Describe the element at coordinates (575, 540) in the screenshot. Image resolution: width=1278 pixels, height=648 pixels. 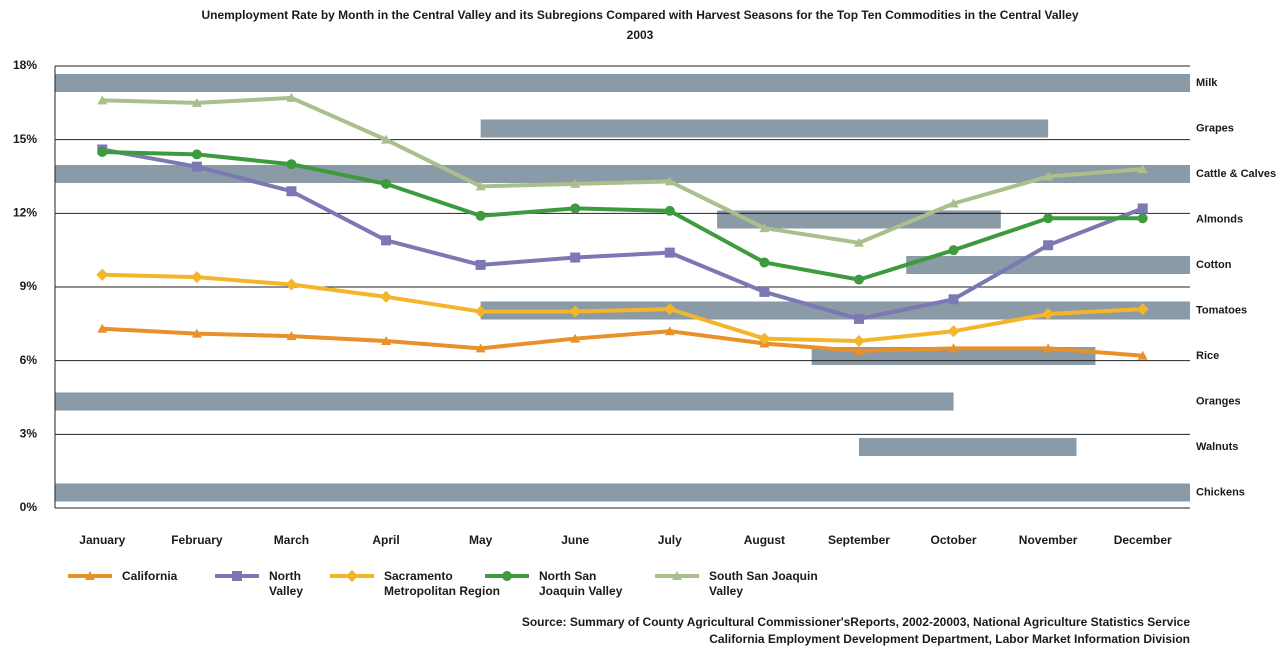
I see `x-tick-label: June` at that location.